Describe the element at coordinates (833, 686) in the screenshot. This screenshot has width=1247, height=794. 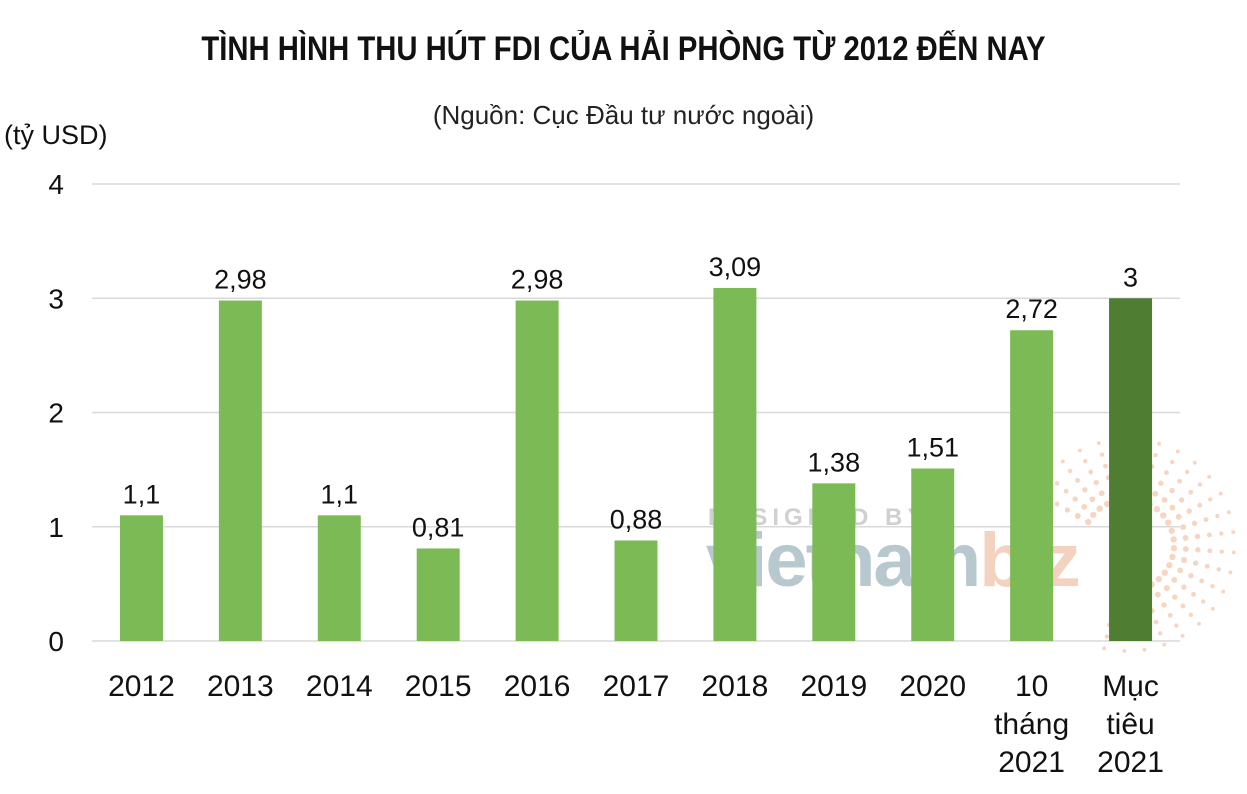
I see `category-label-7: 2019` at that location.